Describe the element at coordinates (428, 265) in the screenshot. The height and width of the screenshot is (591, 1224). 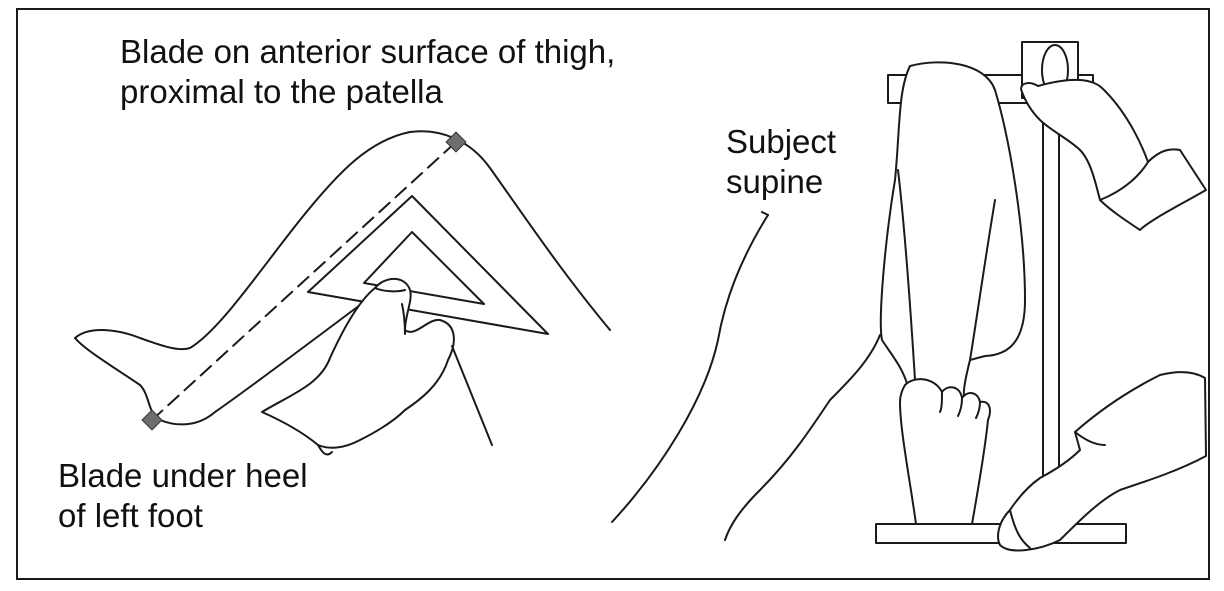
I see `triangle-square` at that location.